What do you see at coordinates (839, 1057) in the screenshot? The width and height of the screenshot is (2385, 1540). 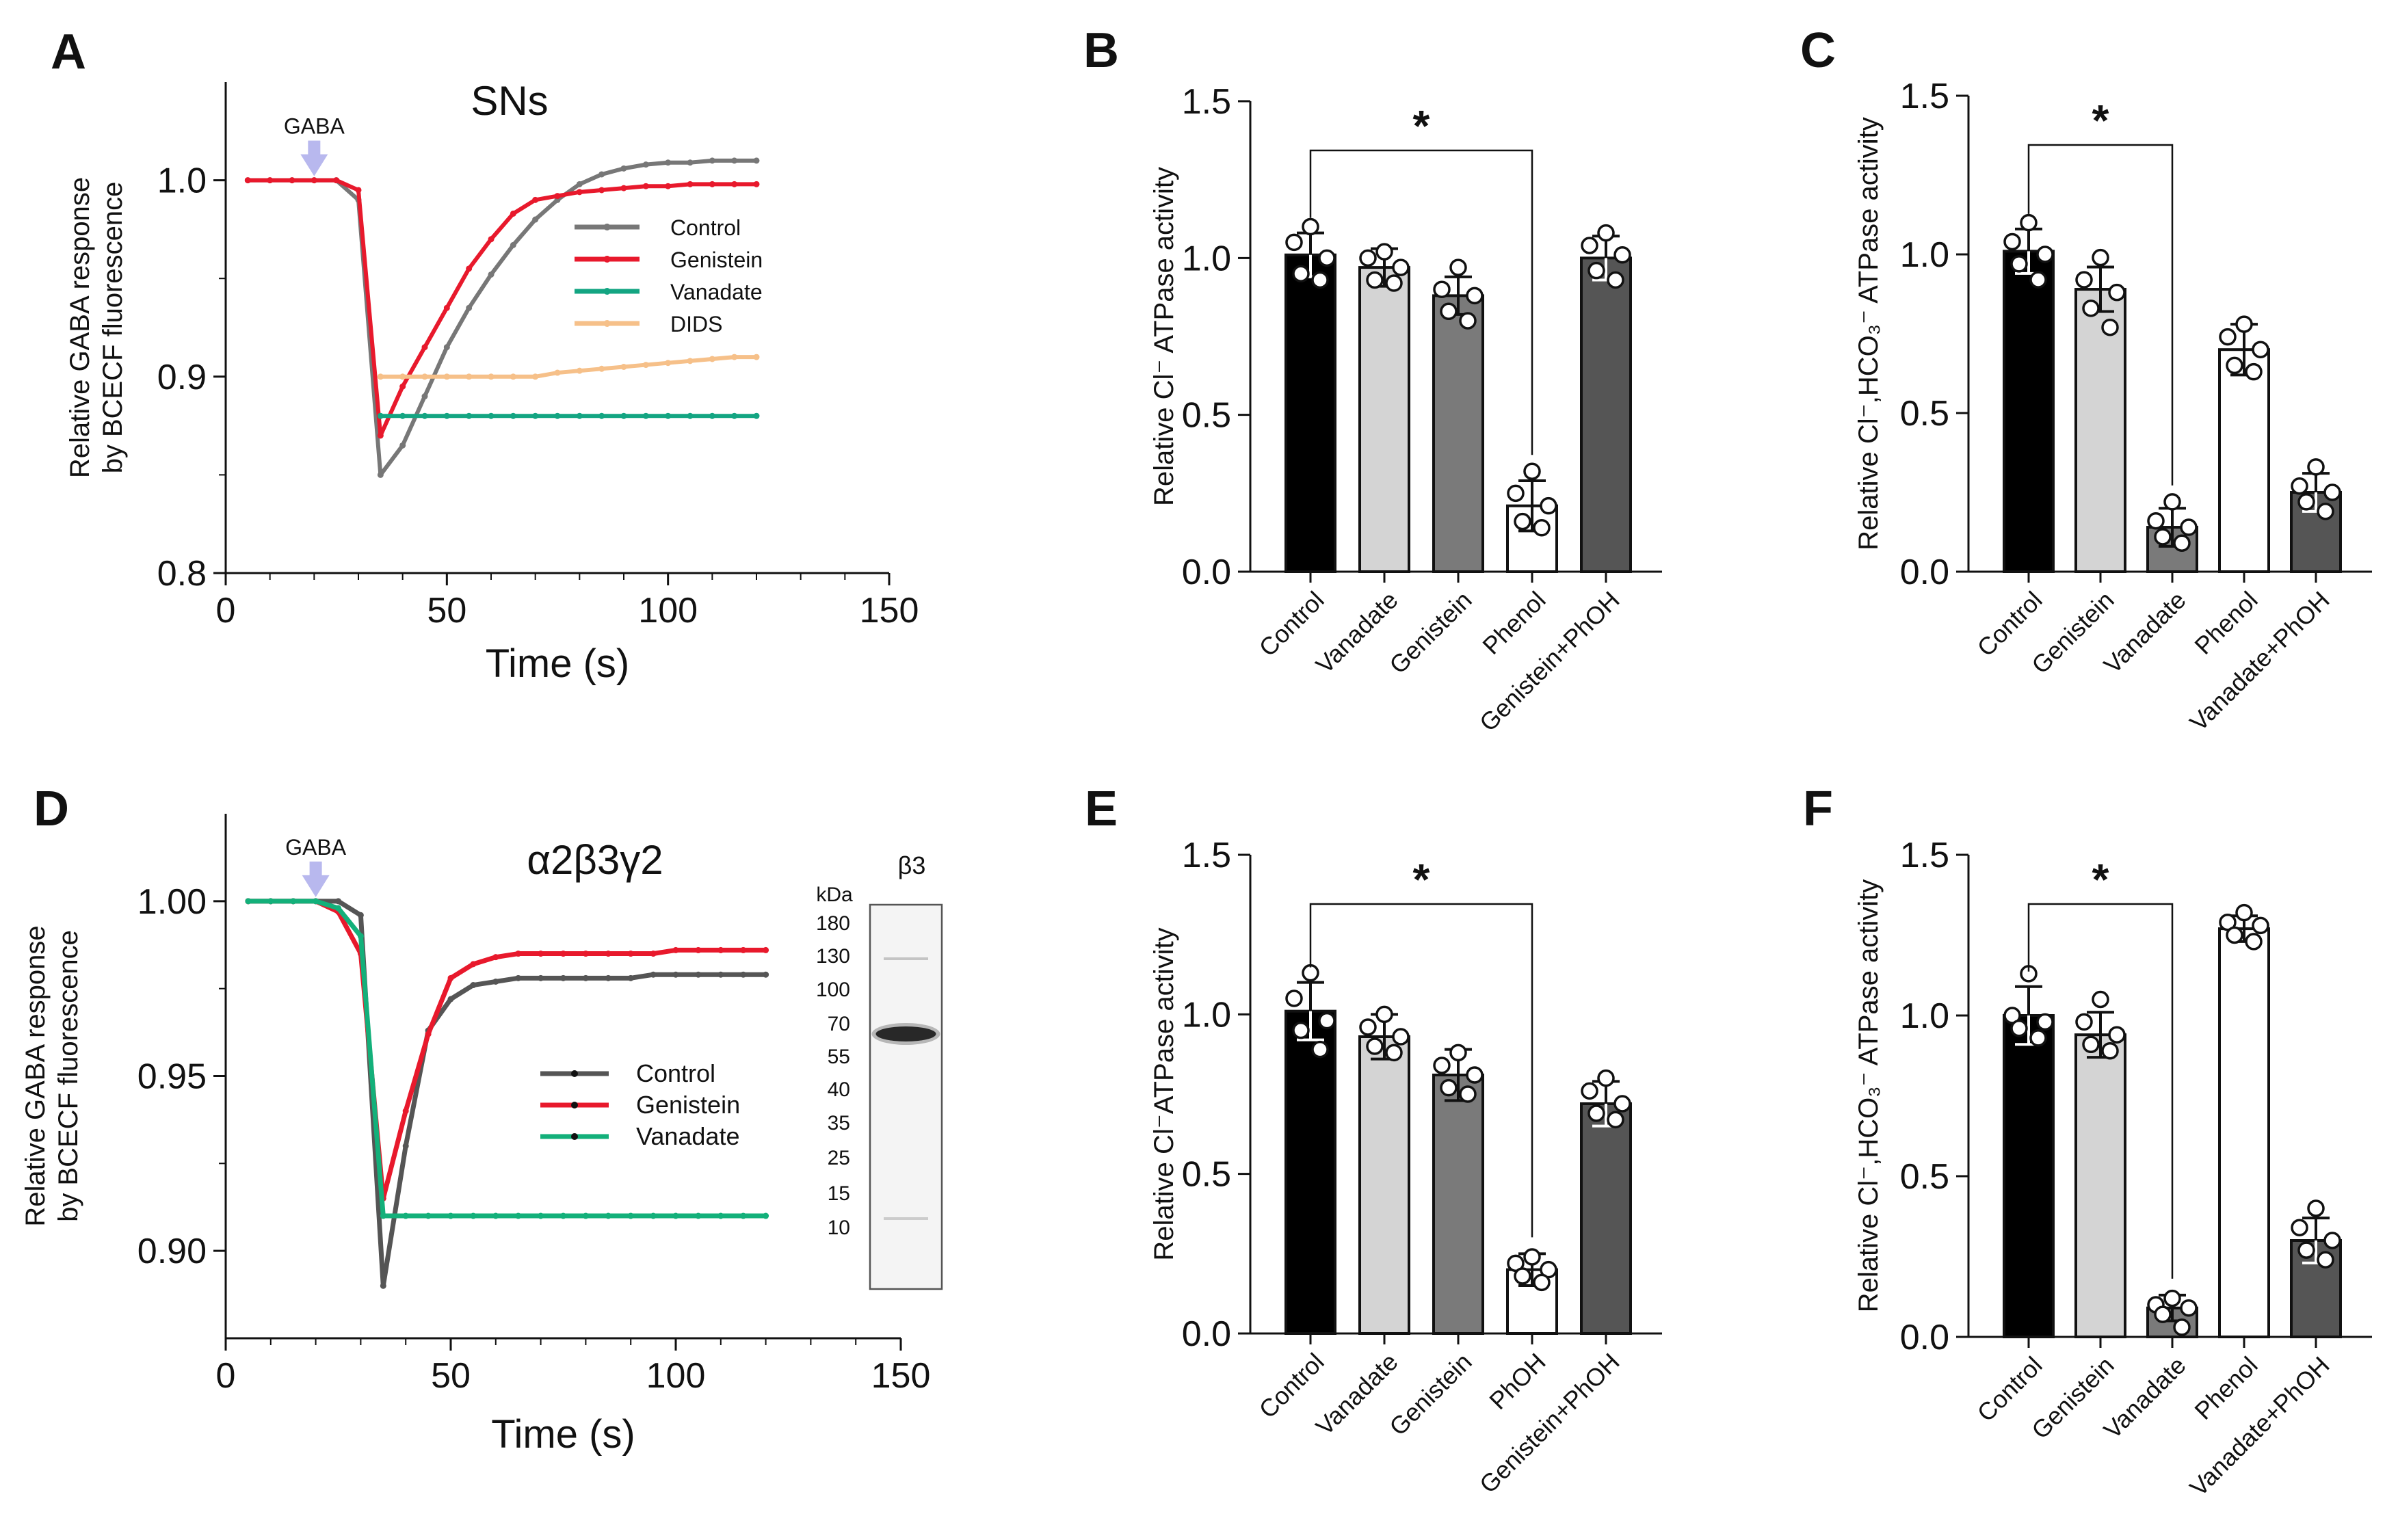 I see `blot-marker-label: 55` at bounding box center [839, 1057].